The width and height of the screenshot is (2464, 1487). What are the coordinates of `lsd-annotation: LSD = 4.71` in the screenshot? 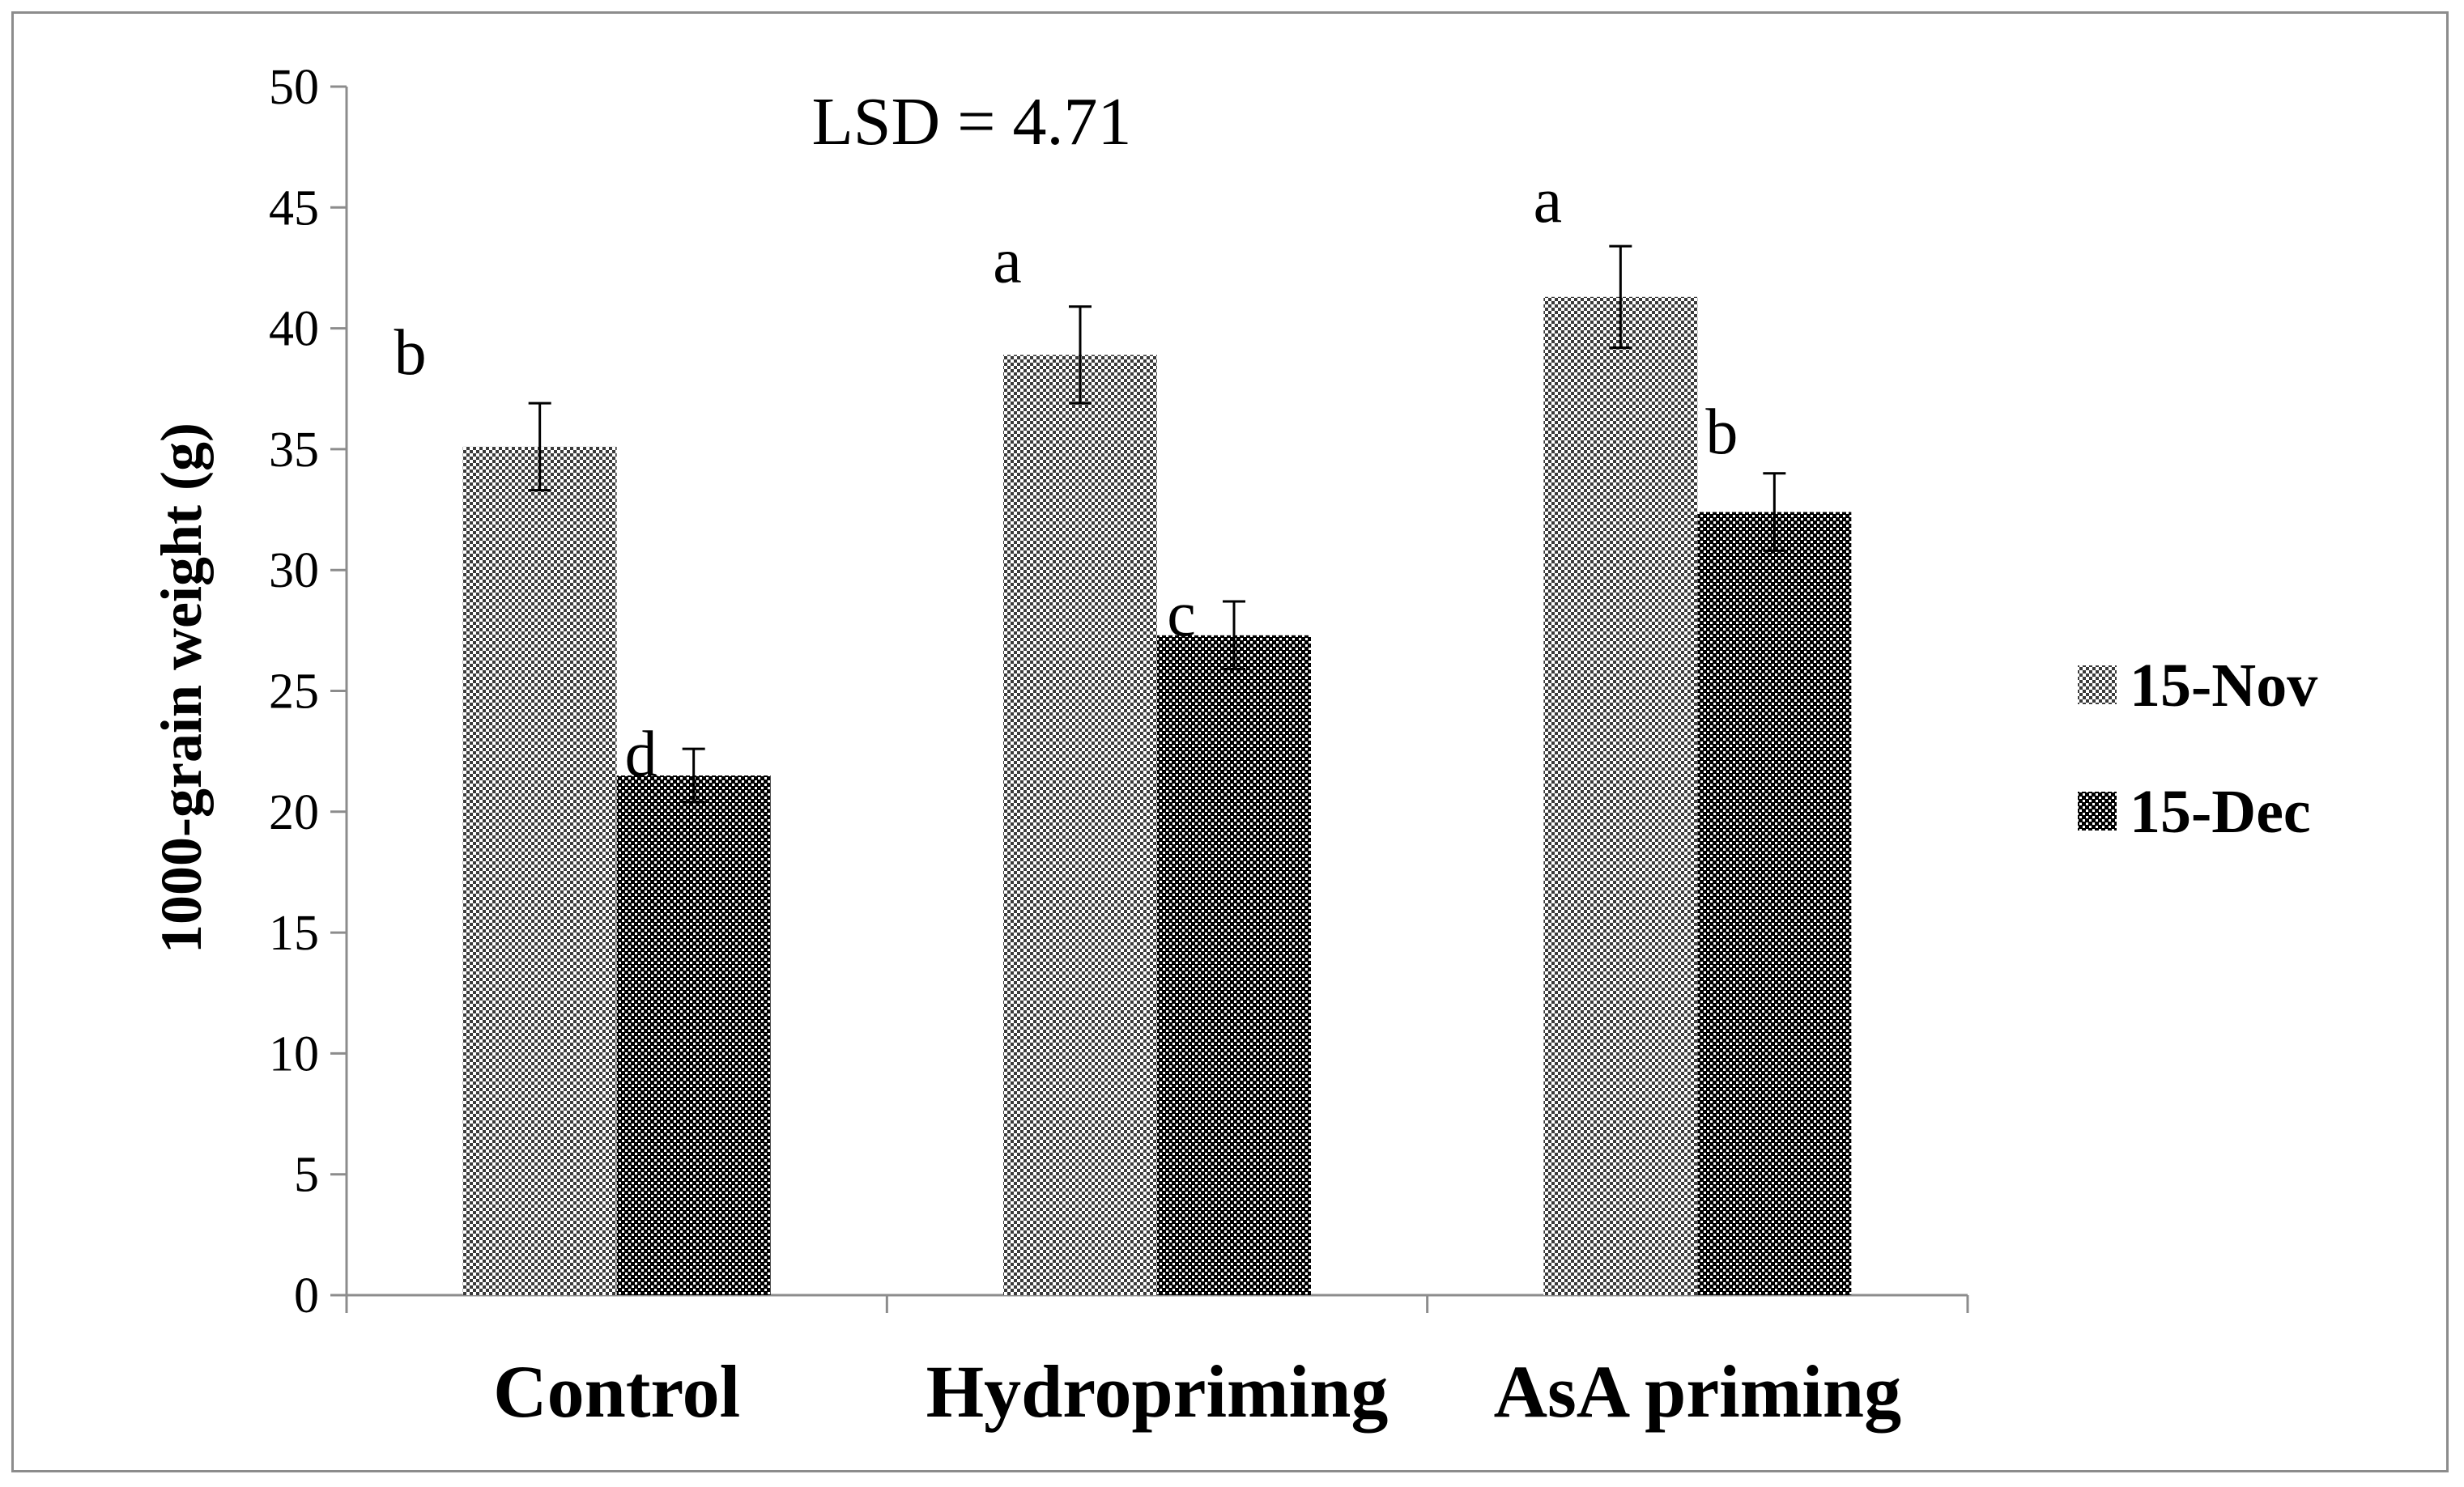 It's located at (971, 122).